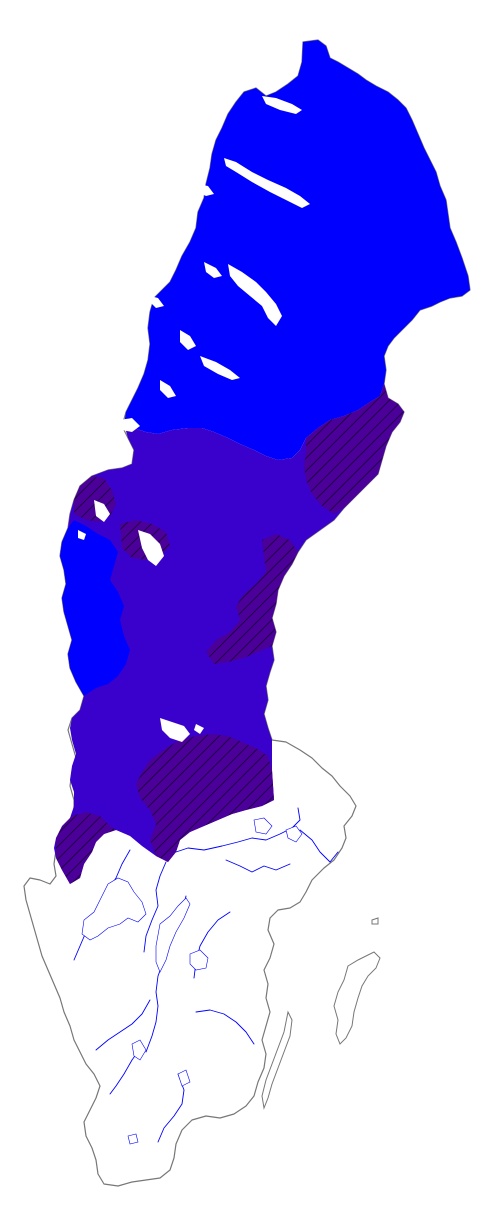 This screenshot has height=1230, width=490. I want to click on hatched-western-zone, so click(86, 848).